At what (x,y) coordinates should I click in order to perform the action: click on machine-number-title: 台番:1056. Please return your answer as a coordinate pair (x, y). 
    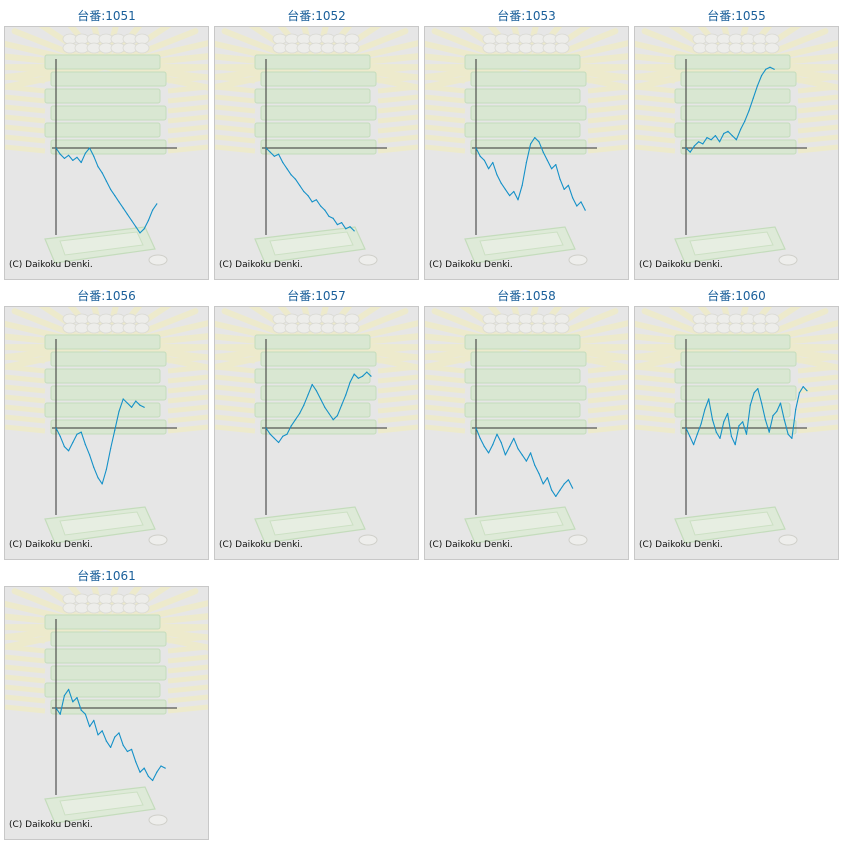
    Looking at the image, I should click on (106, 296).